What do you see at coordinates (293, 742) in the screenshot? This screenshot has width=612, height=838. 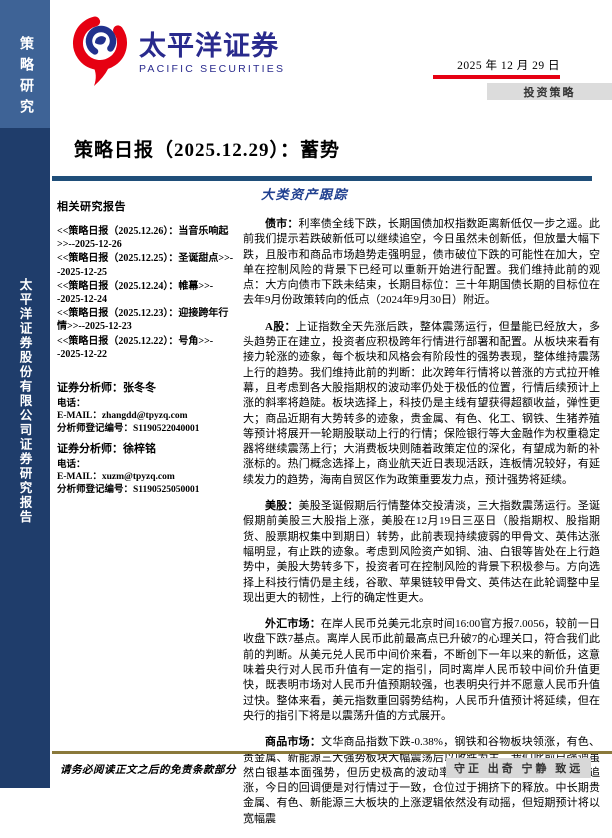 I see `paragraph-label: 商品市场：` at bounding box center [293, 742].